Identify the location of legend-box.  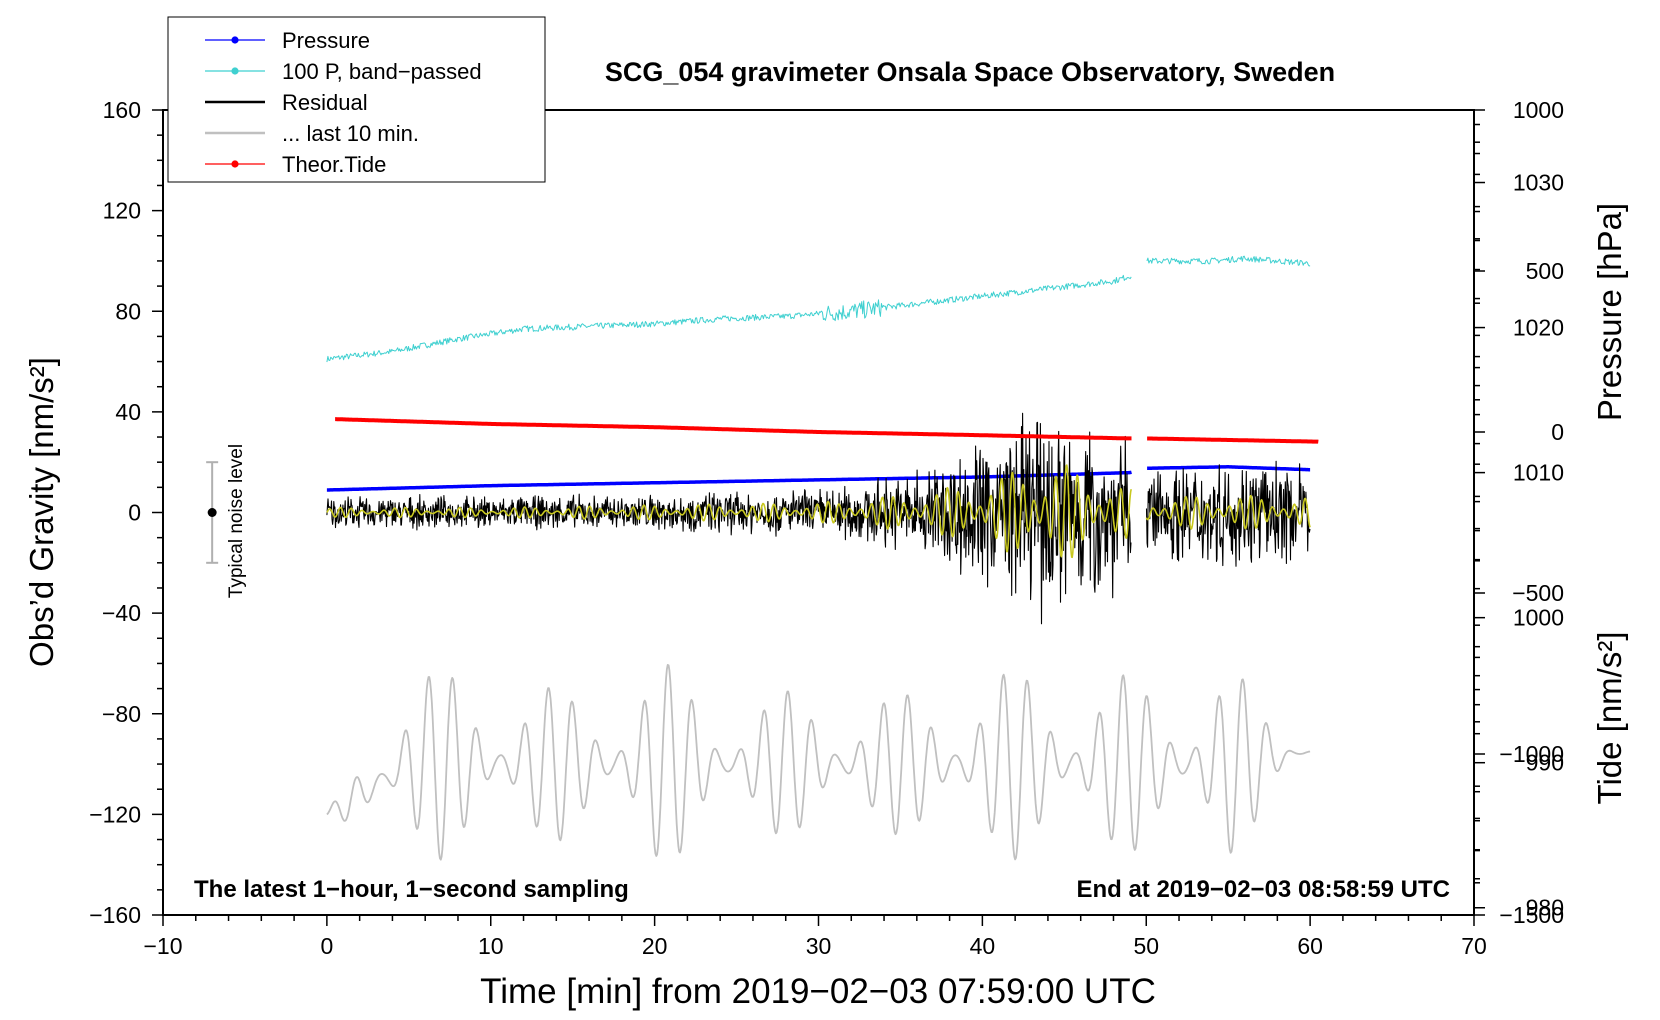
(356, 99).